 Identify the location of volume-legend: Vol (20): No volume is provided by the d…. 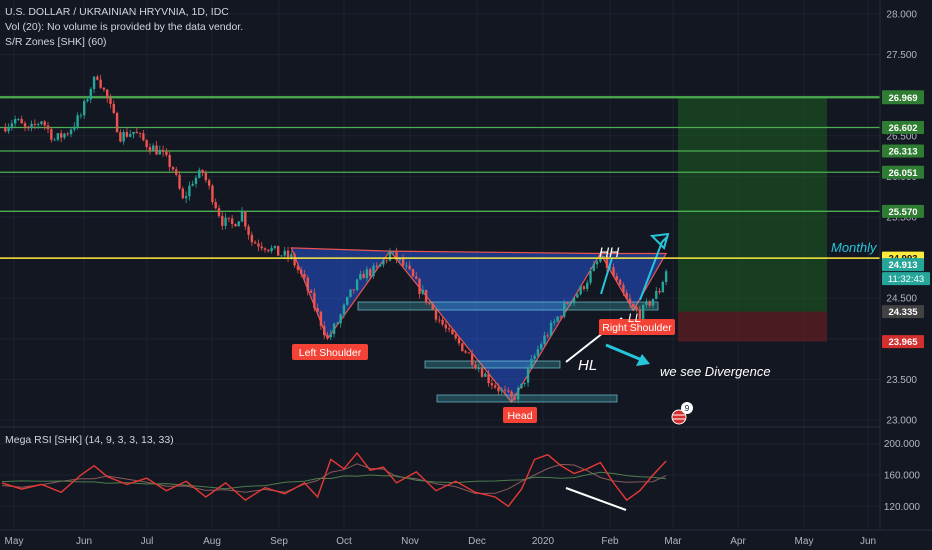
(124, 27).